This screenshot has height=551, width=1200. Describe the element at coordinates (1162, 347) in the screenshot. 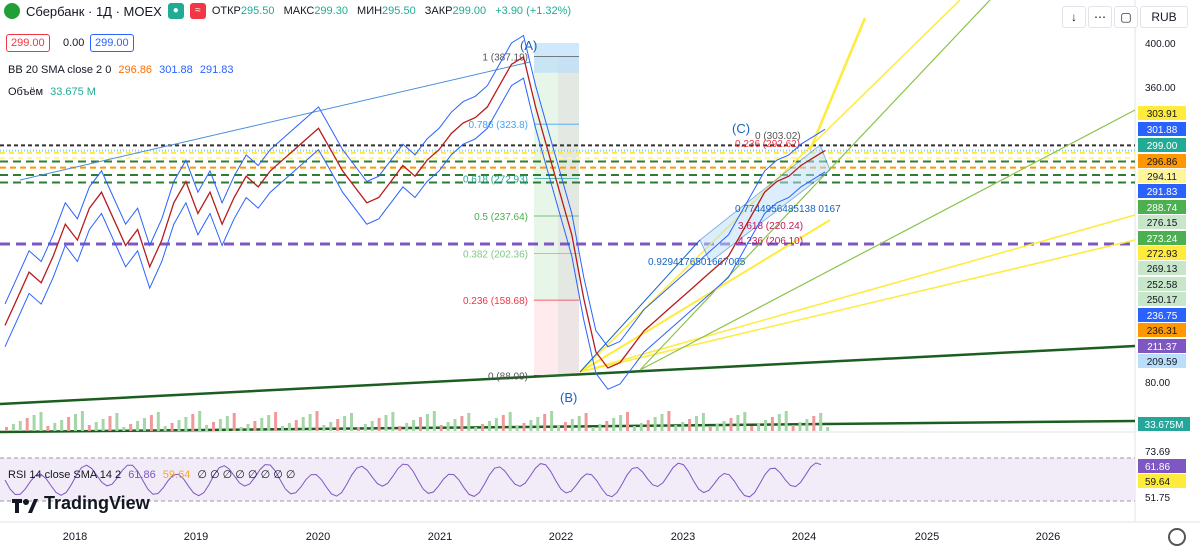

I see `price-label: 211.37` at that location.